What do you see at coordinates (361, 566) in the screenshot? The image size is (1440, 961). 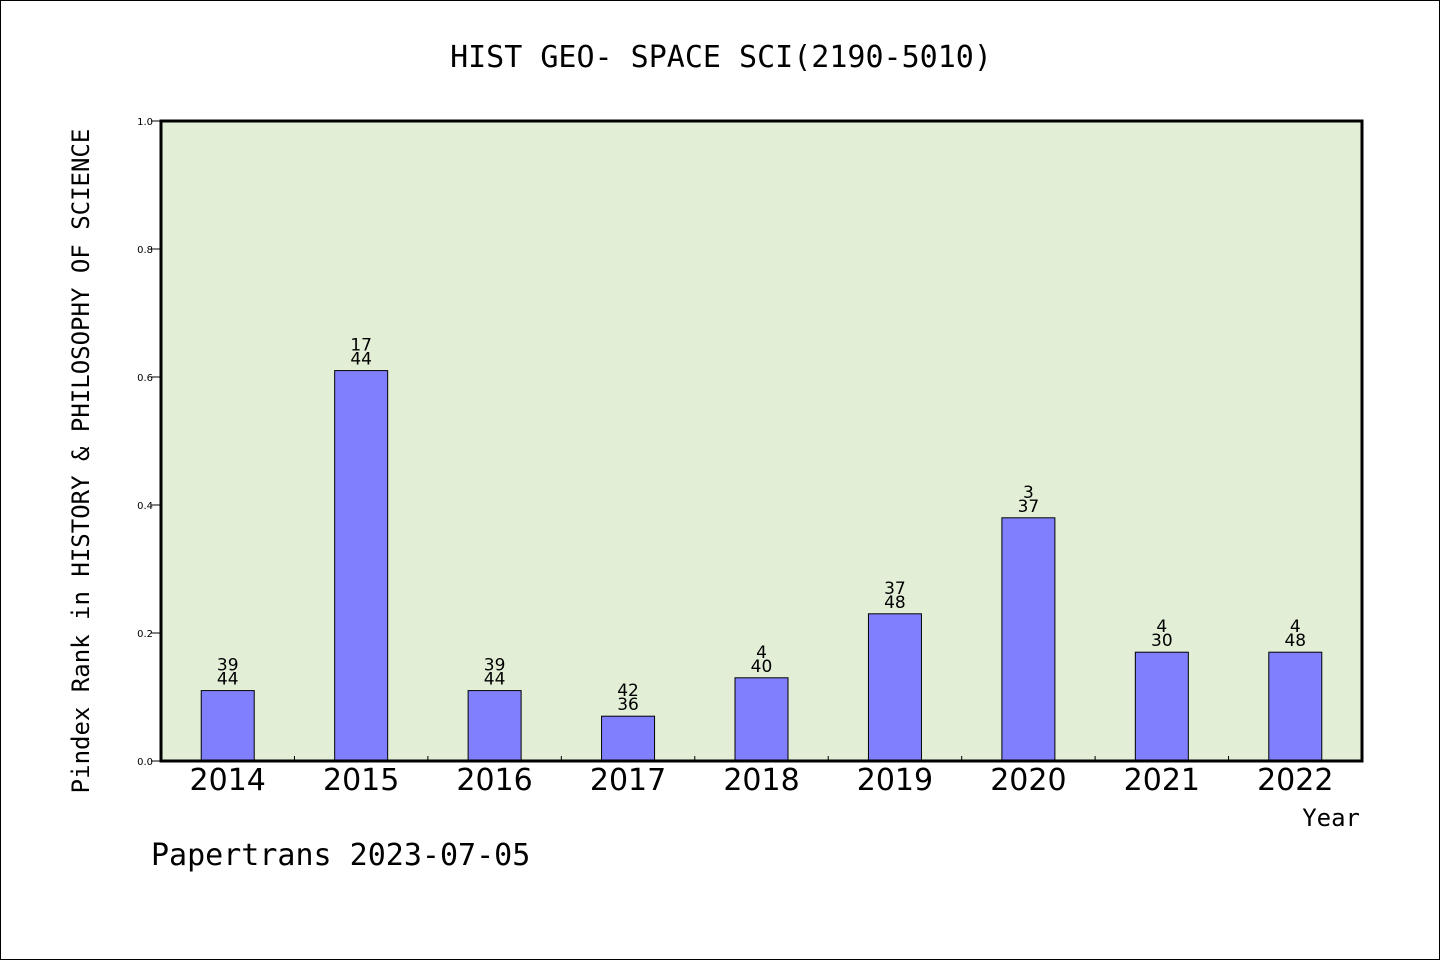 I see `bar-2015` at bounding box center [361, 566].